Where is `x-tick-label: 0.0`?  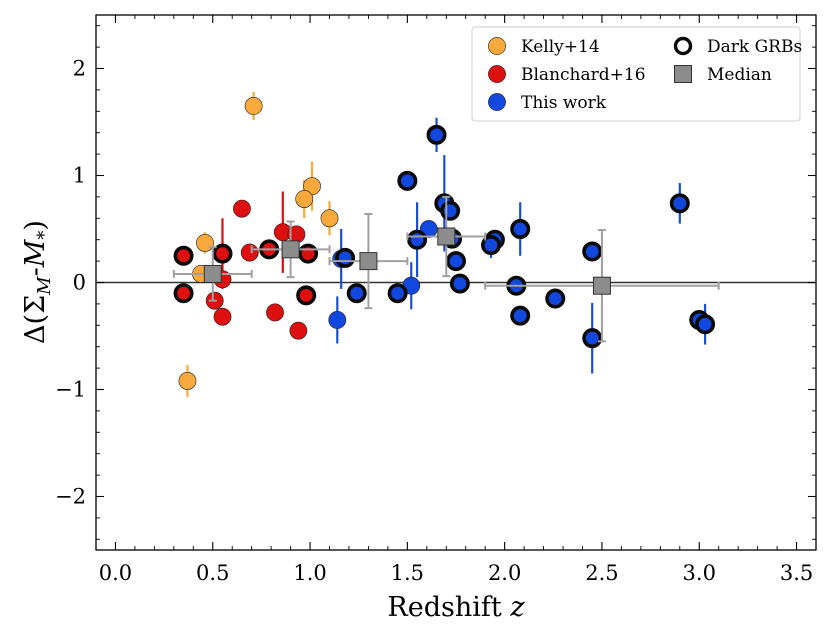 x-tick-label: 0.0 is located at coordinates (115, 573).